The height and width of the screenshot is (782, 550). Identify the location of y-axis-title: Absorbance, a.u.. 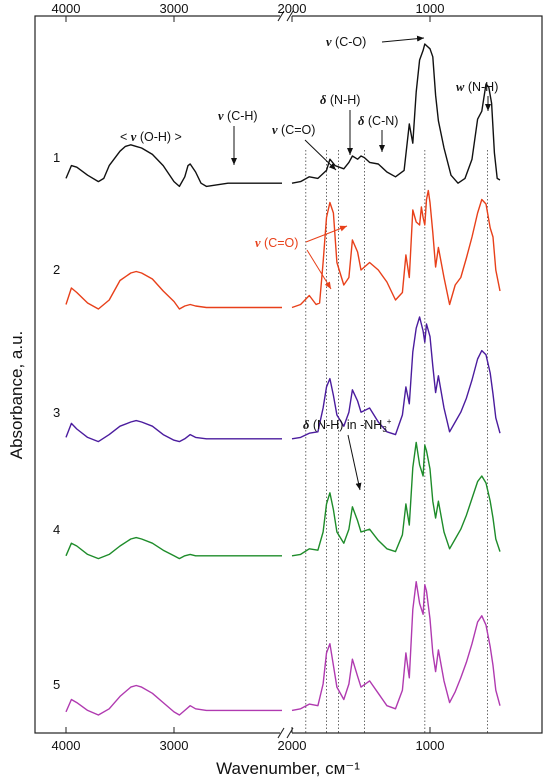
(16, 395).